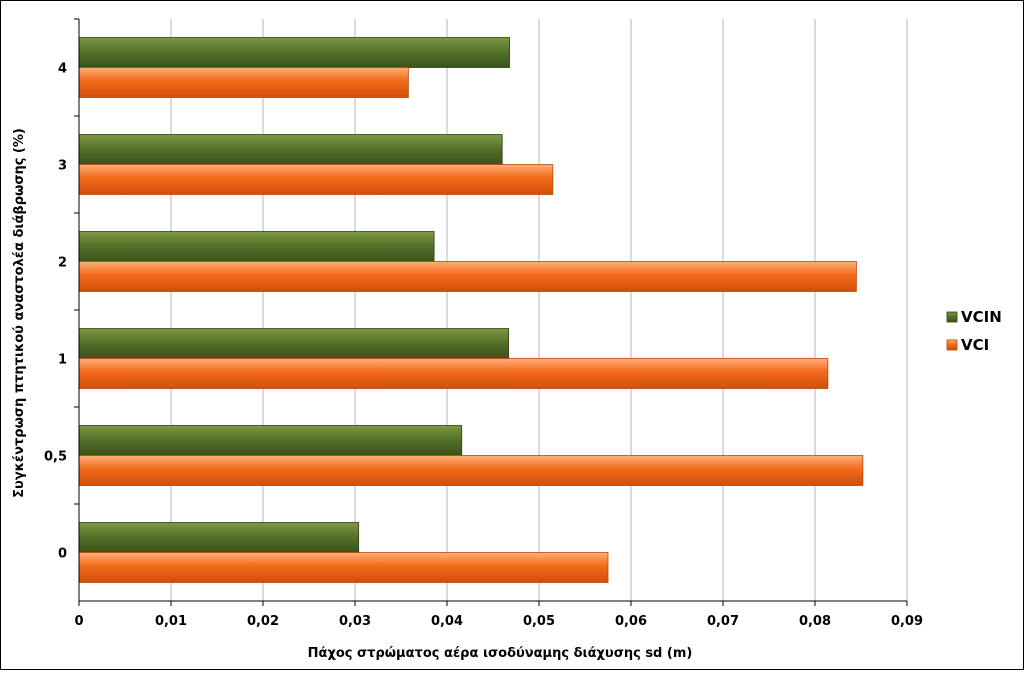 The height and width of the screenshot is (673, 1024). What do you see at coordinates (975, 345) in the screenshot?
I see `legend-label-vci: VCI` at bounding box center [975, 345].